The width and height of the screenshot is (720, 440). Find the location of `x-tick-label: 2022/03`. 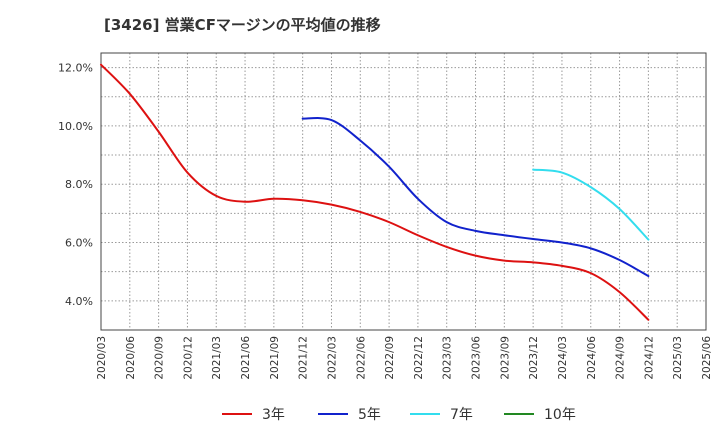

x-tick-label: 2022/03 is located at coordinates (332, 358).